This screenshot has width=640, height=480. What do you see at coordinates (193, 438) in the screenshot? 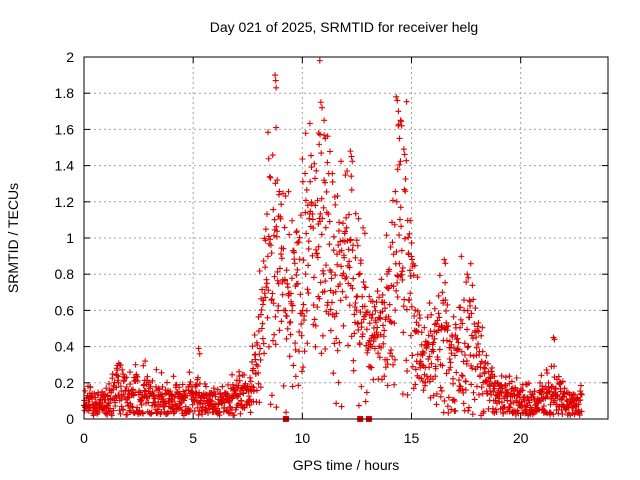
I see `x-tick-label: 5` at bounding box center [193, 438].